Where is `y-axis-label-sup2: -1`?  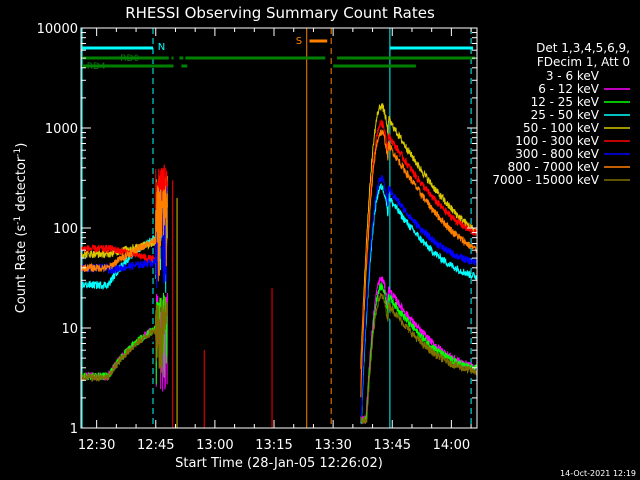 y-axis-label-sup2: -1 is located at coordinates (18, 152).